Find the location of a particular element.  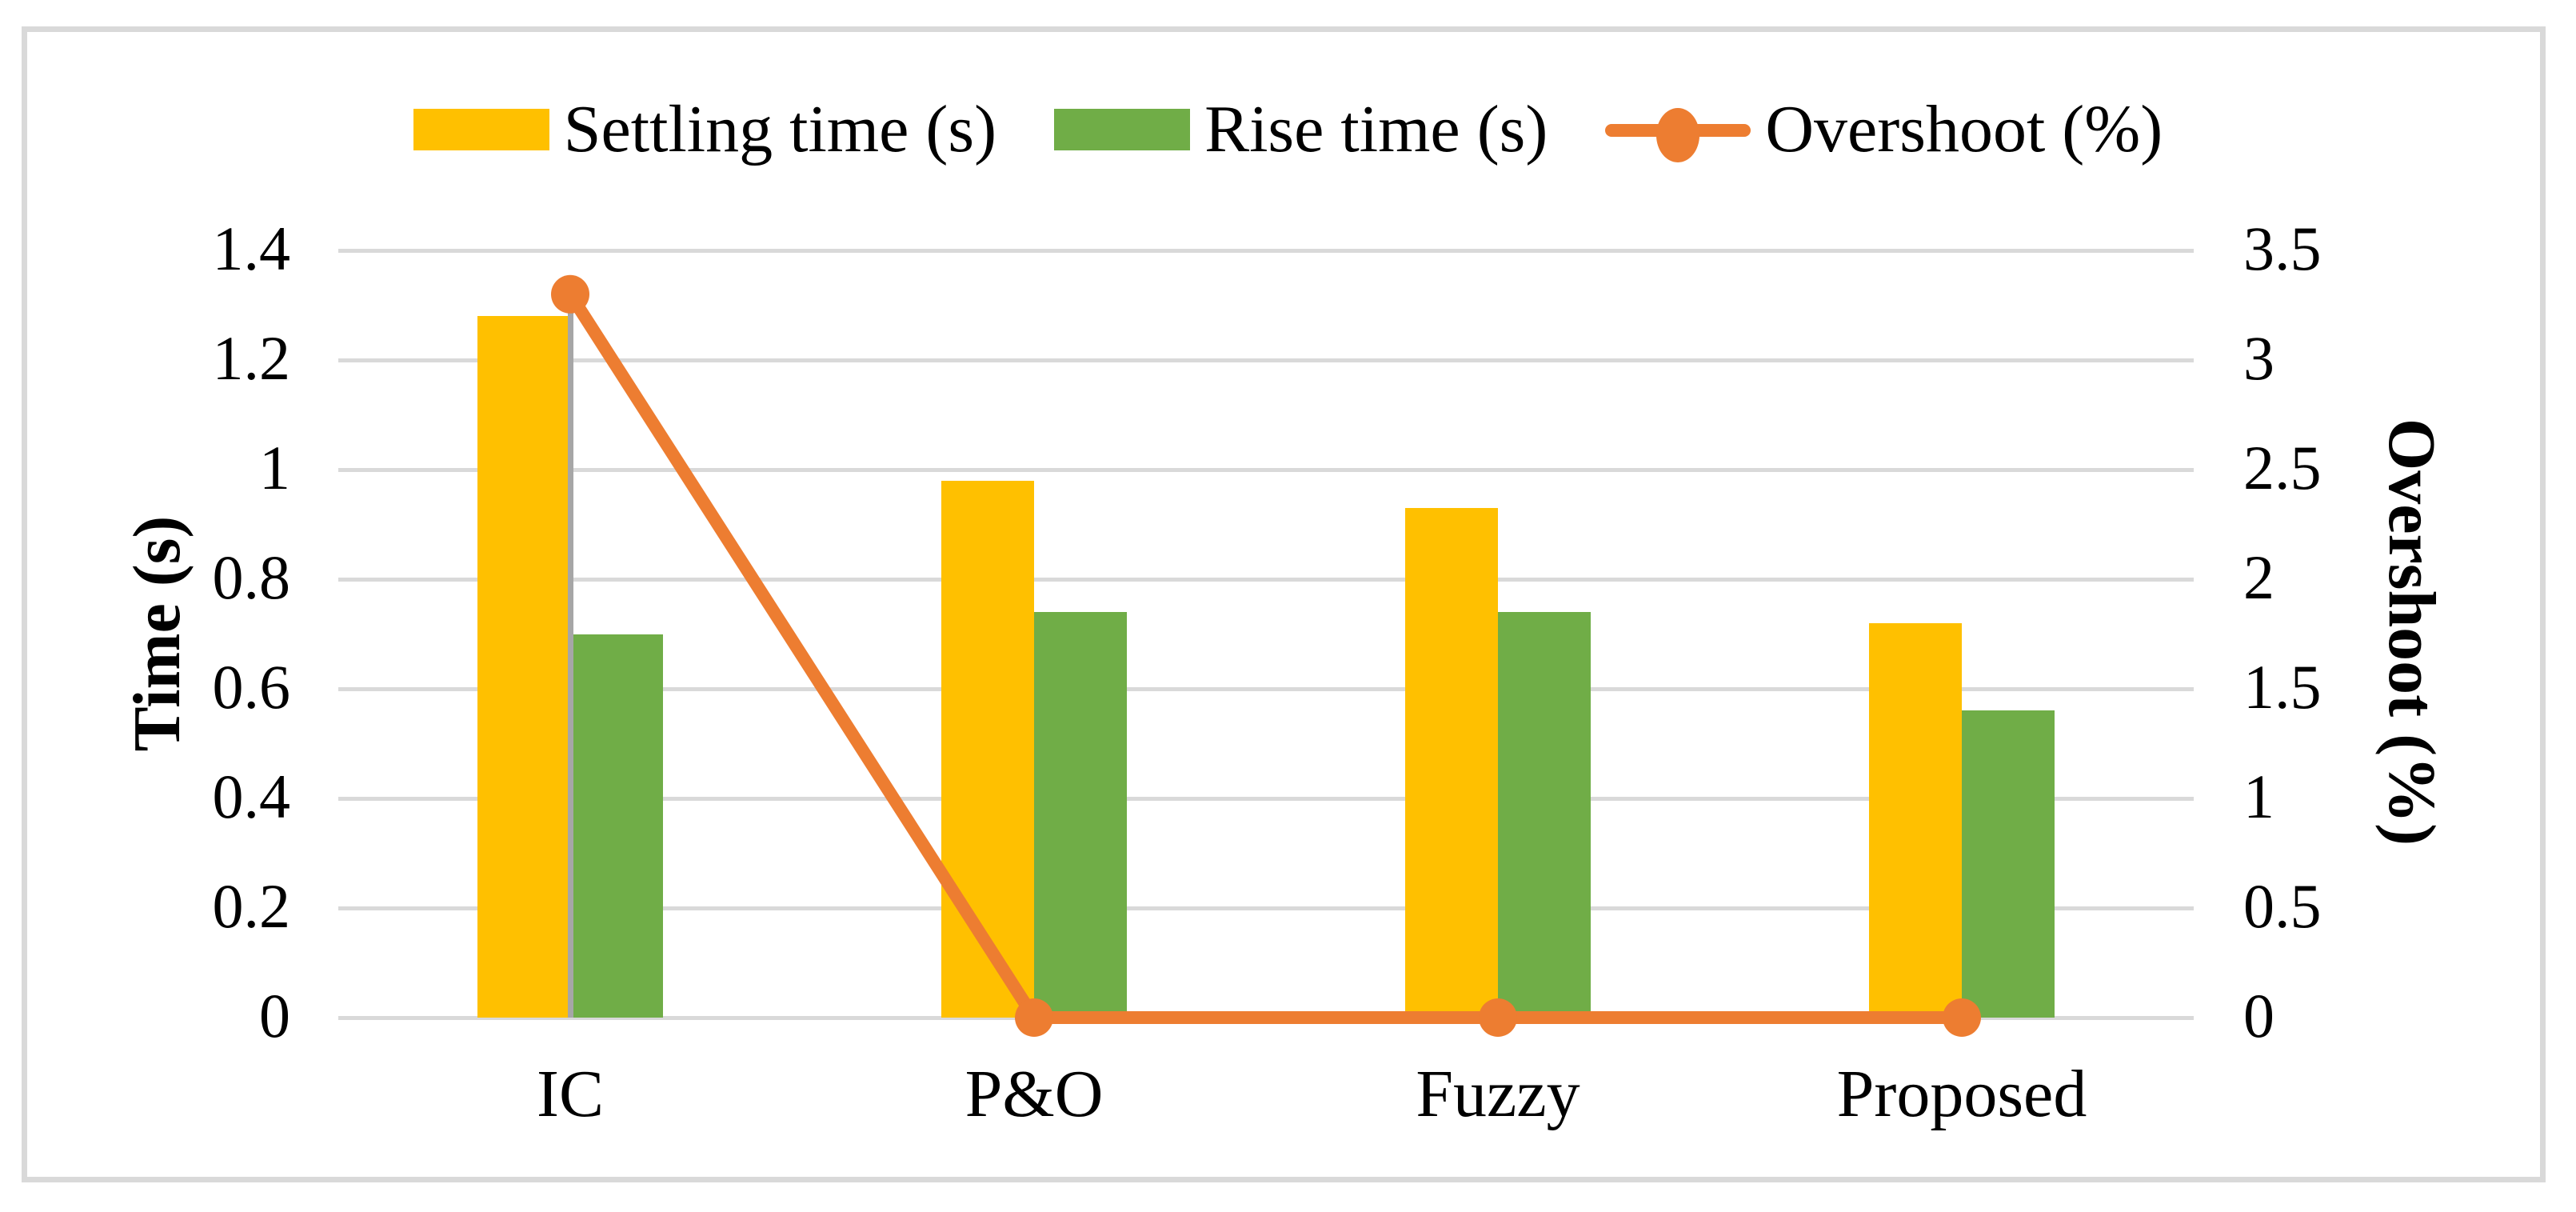

category-label: Proposed is located at coordinates (1961, 1094).